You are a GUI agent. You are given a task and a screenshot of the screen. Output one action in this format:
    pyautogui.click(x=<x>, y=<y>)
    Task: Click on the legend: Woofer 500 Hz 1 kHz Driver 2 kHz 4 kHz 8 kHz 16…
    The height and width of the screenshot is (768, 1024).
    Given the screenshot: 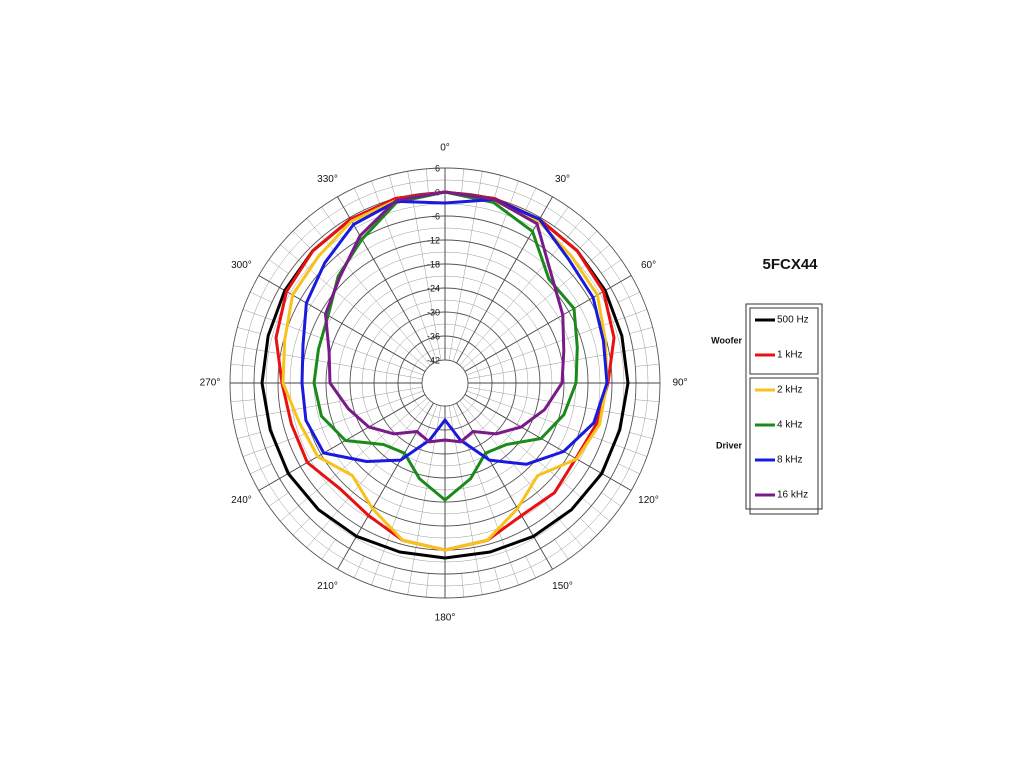 What is the action you would take?
    pyautogui.click(x=767, y=409)
    